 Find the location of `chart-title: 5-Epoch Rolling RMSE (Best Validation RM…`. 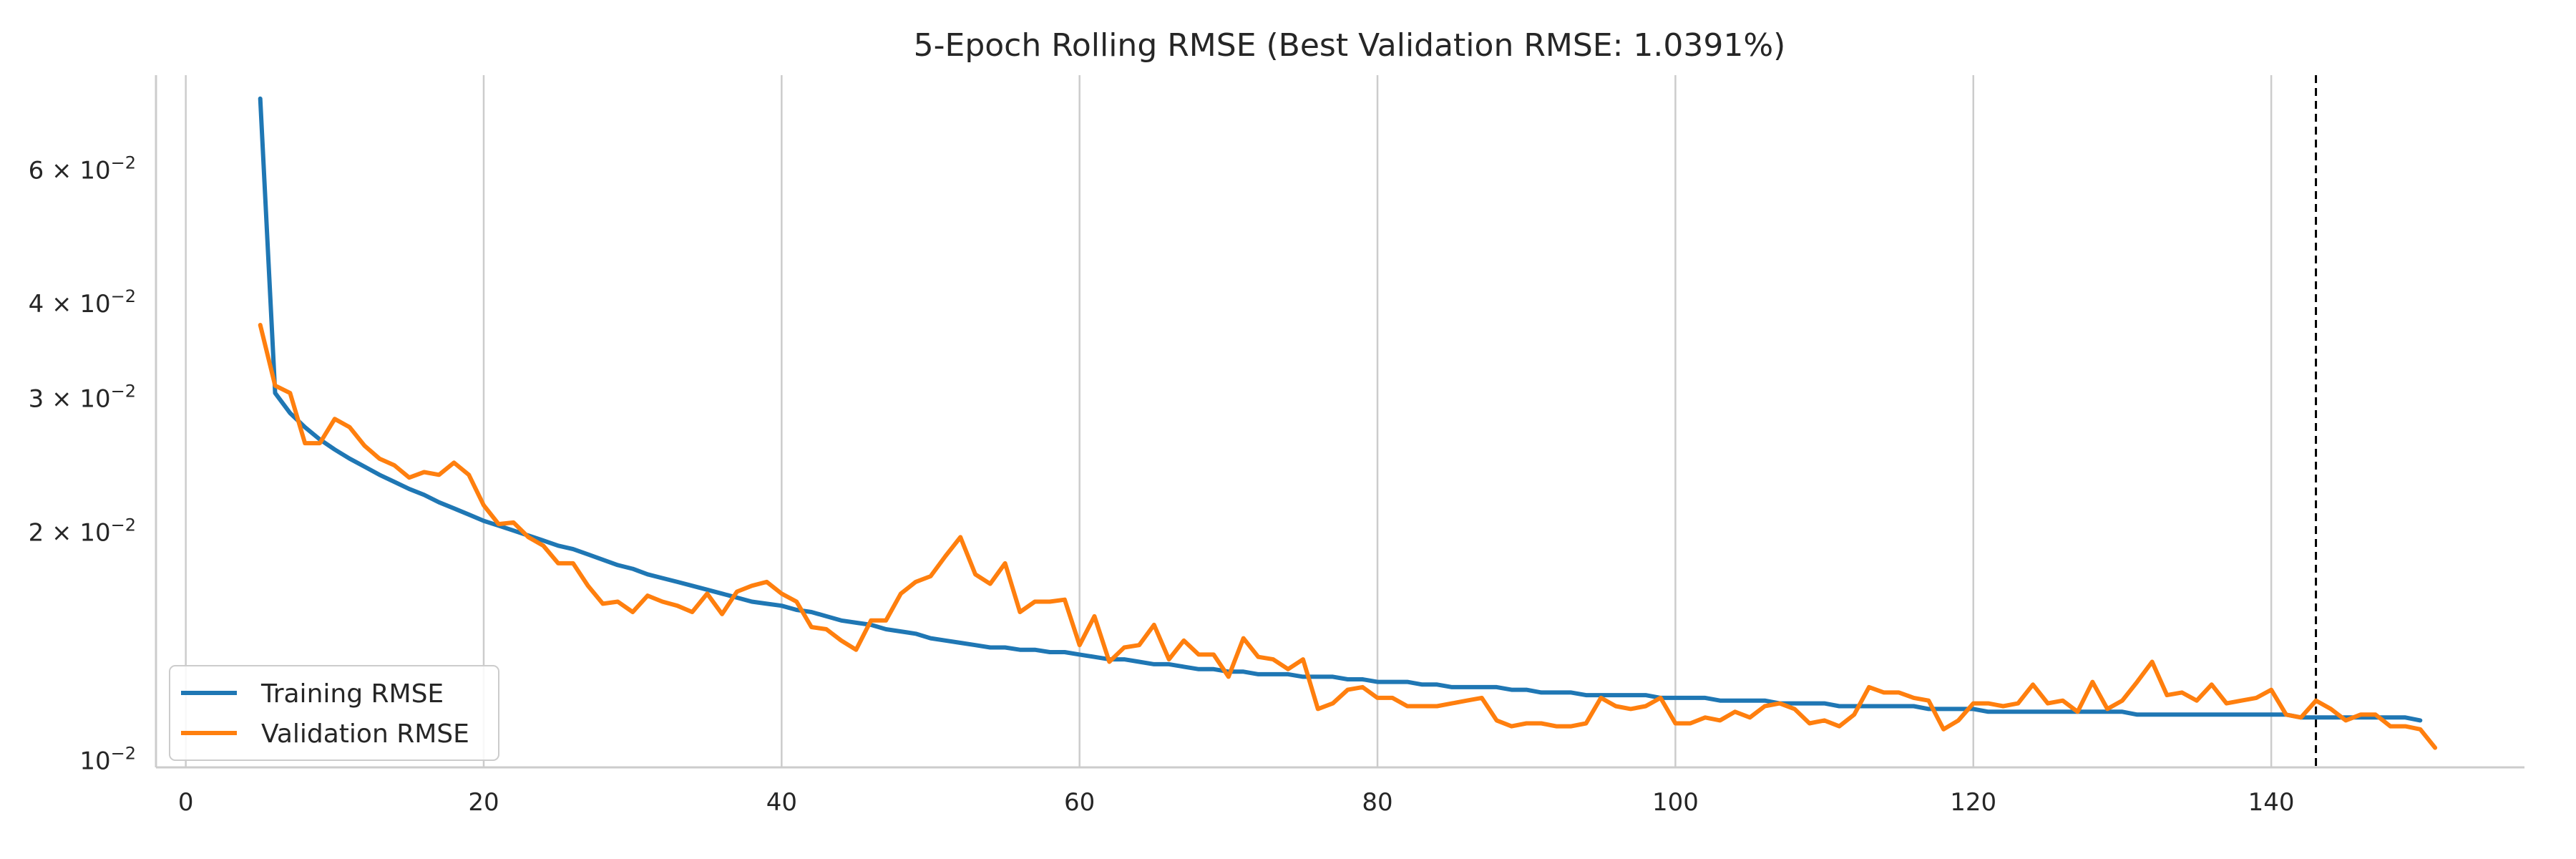

chart-title: 5-Epoch Rolling RMSE (Best Validation RM… is located at coordinates (1350, 45).